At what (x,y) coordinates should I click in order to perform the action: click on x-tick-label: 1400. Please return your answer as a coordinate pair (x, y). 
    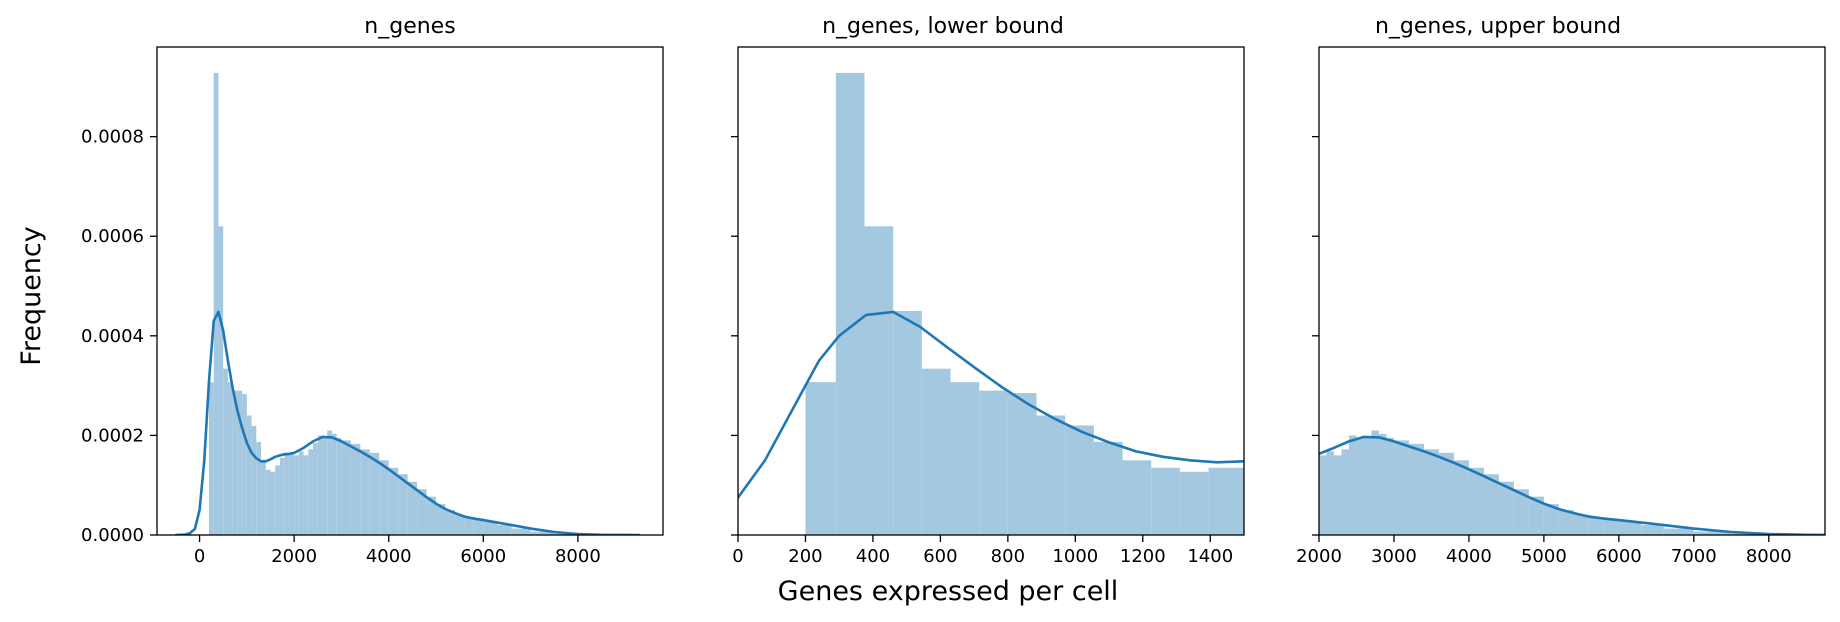
    Looking at the image, I should click on (1210, 556).